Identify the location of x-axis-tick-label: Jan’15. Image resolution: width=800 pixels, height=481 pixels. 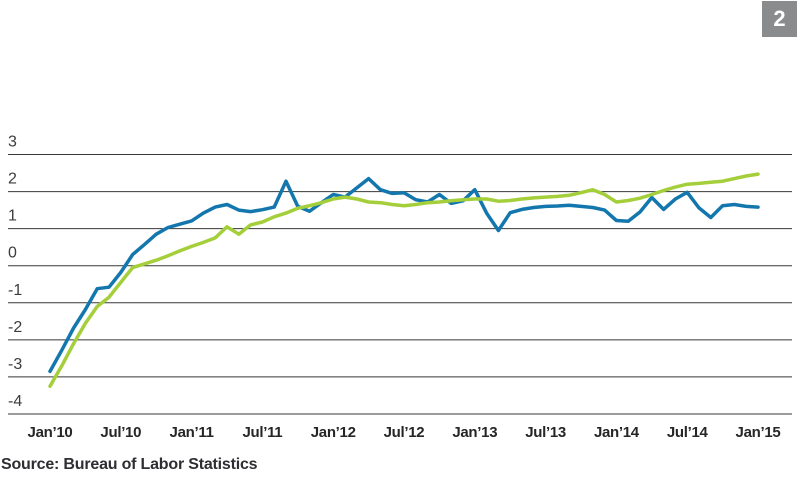
(758, 432).